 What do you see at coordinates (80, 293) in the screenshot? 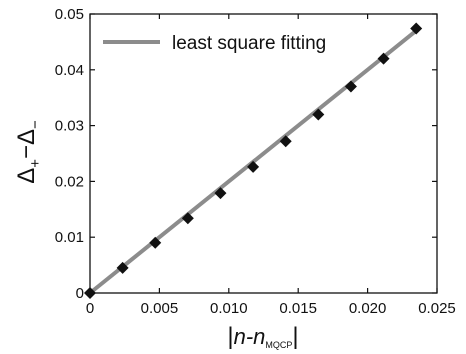
I see `y-tick-label: 0` at bounding box center [80, 293].